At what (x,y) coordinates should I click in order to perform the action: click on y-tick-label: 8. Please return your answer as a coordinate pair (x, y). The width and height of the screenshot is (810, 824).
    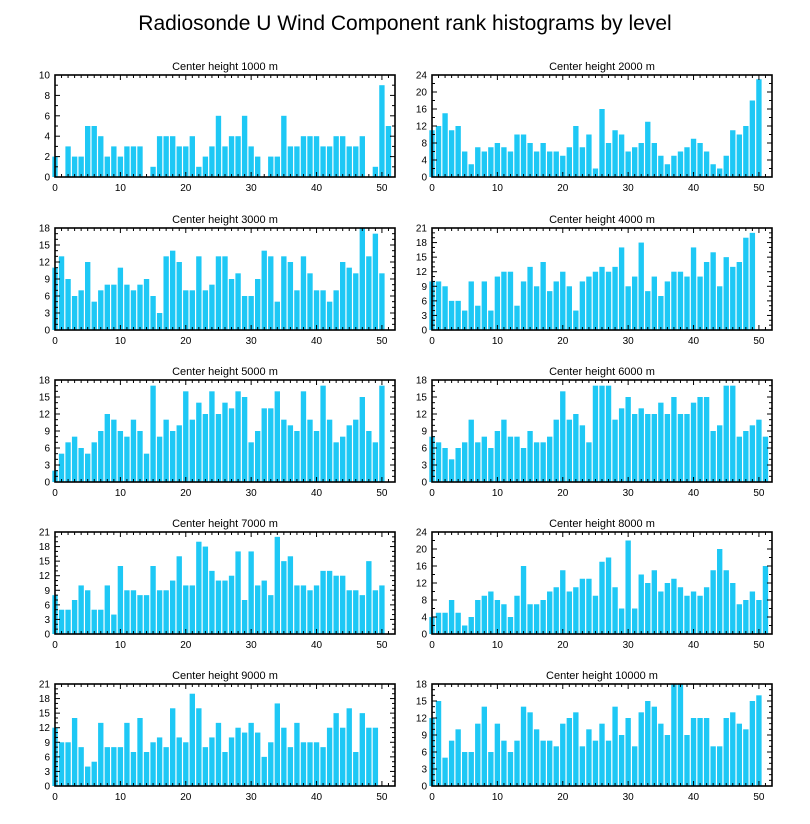
    Looking at the image, I should click on (424, 601).